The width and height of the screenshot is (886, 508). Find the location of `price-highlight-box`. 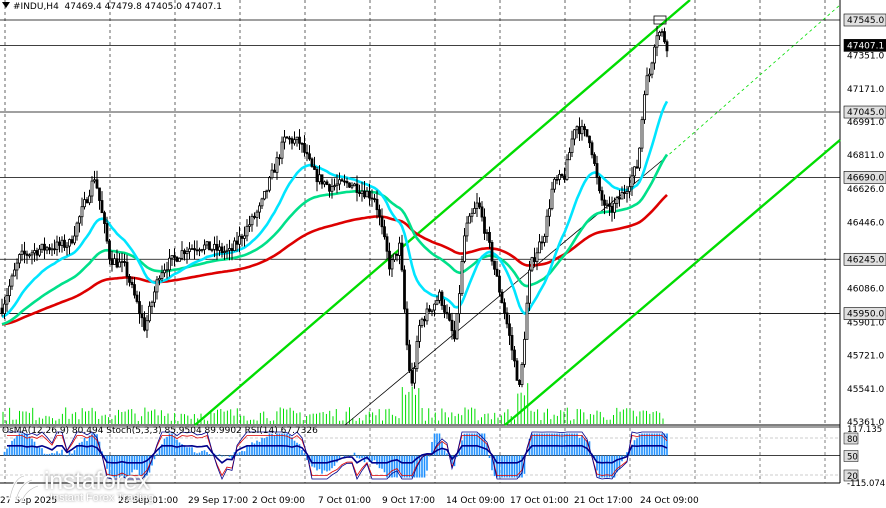

price-highlight-box is located at coordinates (660, 20).